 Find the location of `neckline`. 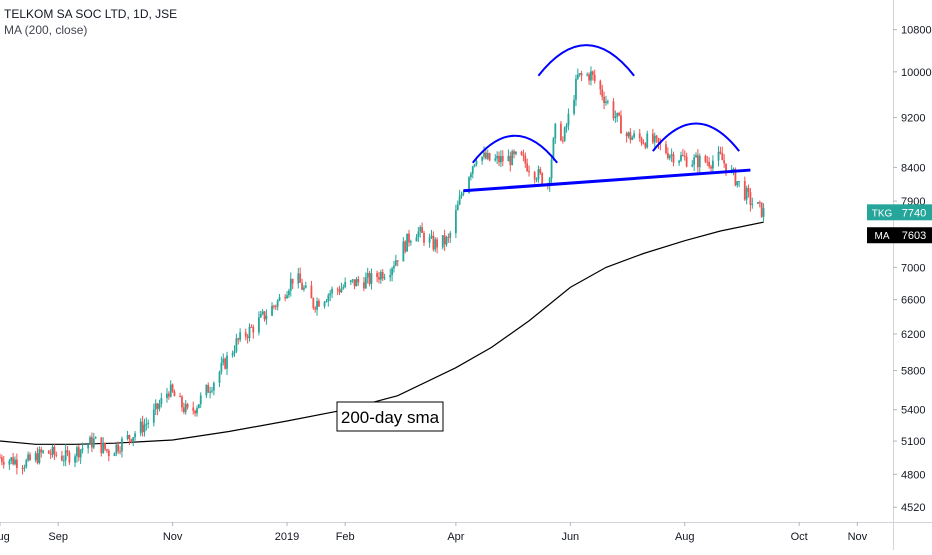

neckline is located at coordinates (607, 180).